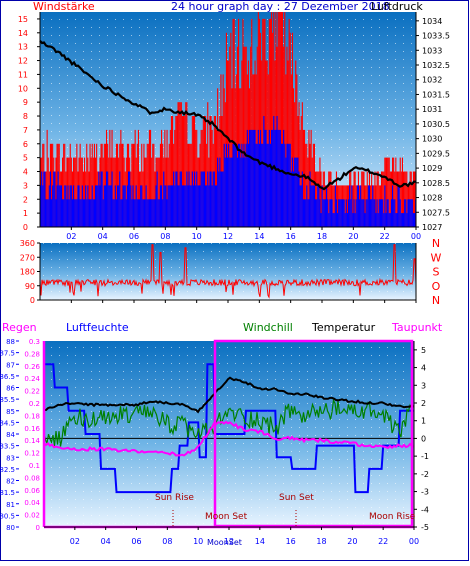 The image size is (470, 566). What do you see at coordinates (38, 528) in the screenshot?
I see `rain-tick-label: 0` at bounding box center [38, 528].